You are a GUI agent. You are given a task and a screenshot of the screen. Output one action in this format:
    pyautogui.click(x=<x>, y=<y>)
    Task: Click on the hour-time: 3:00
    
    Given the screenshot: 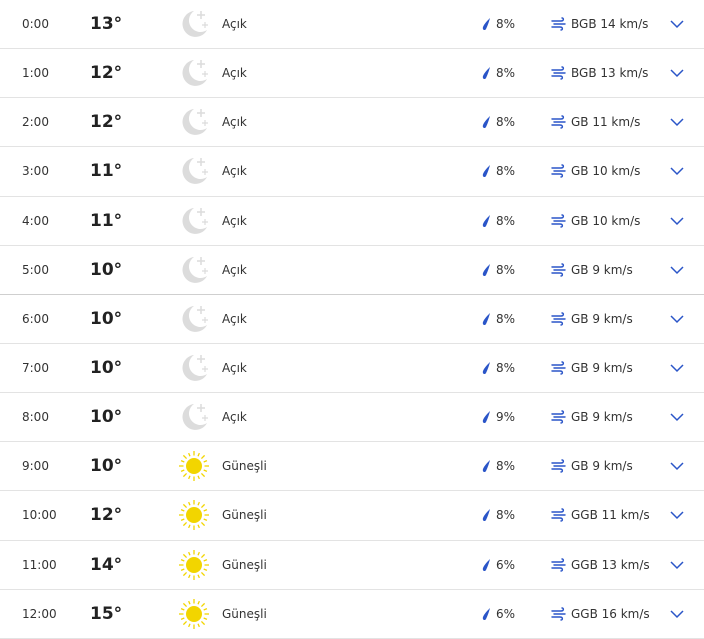 What is the action you would take?
    pyautogui.click(x=35, y=171)
    